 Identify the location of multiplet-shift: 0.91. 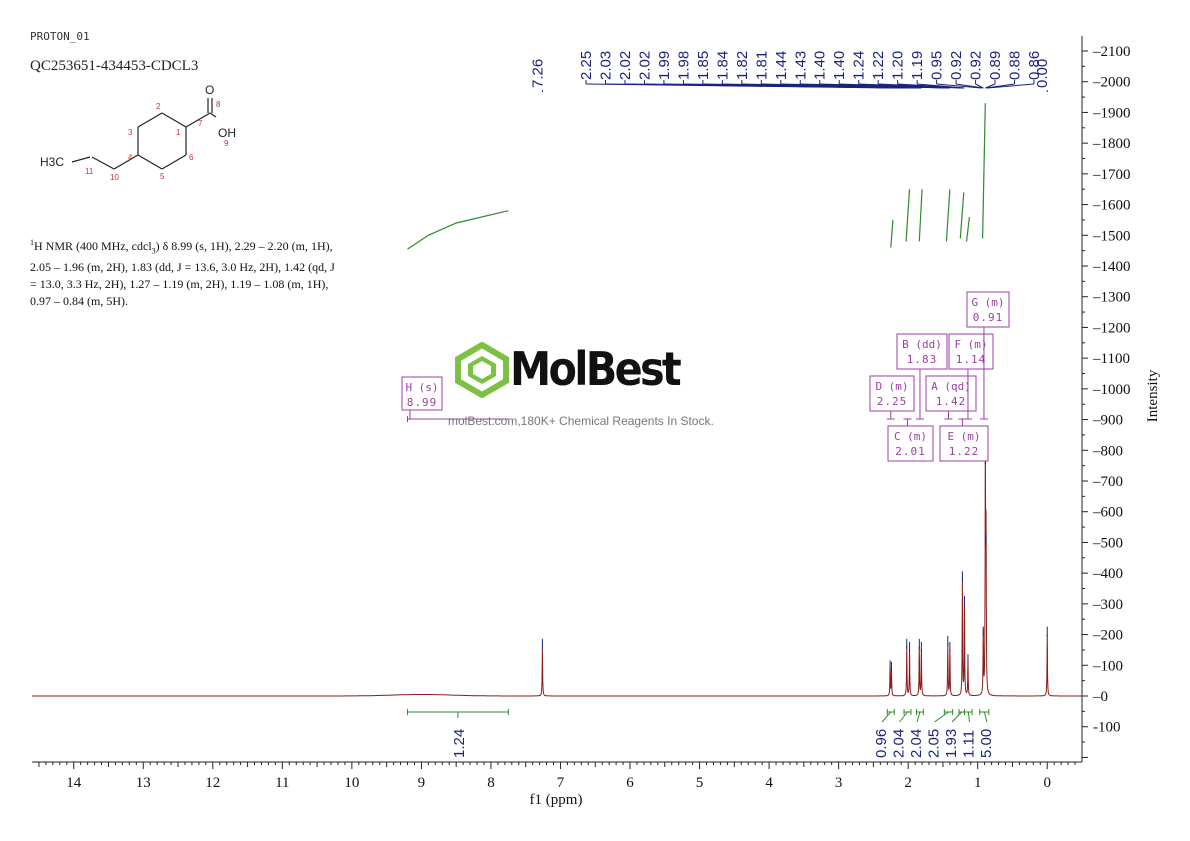
(988, 317).